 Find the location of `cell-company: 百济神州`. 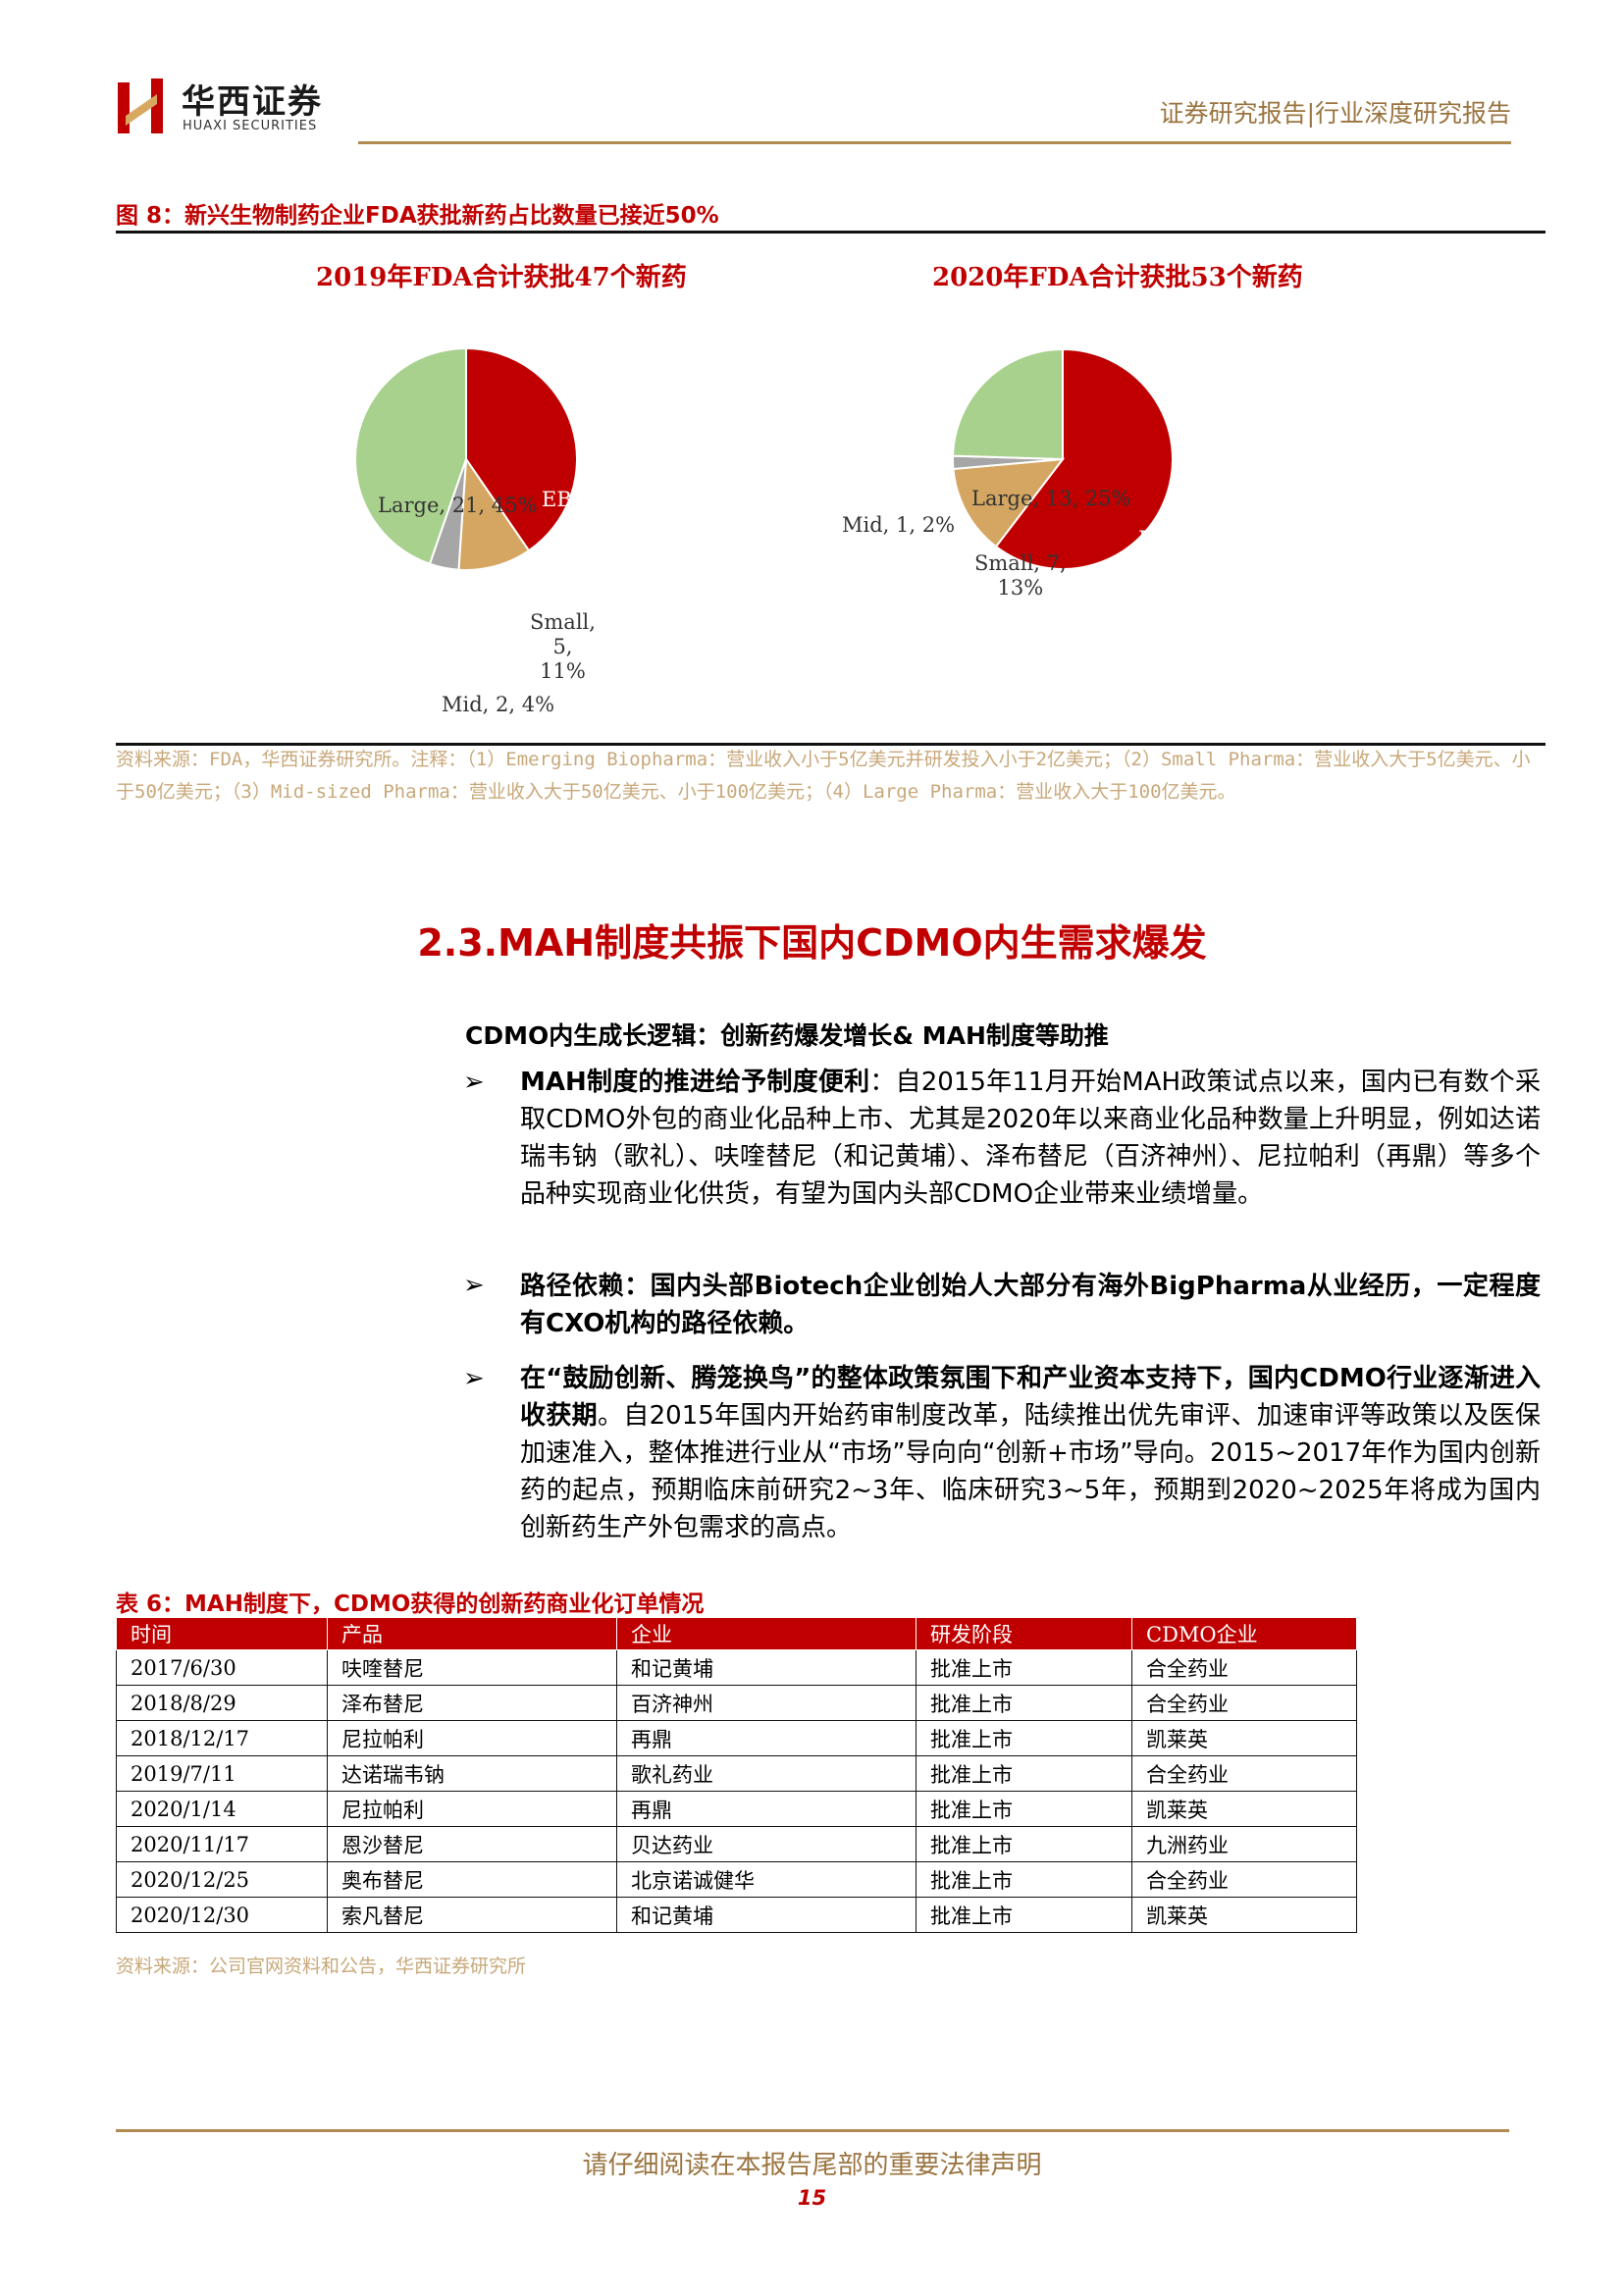

cell-company: 百济神州 is located at coordinates (766, 1703).